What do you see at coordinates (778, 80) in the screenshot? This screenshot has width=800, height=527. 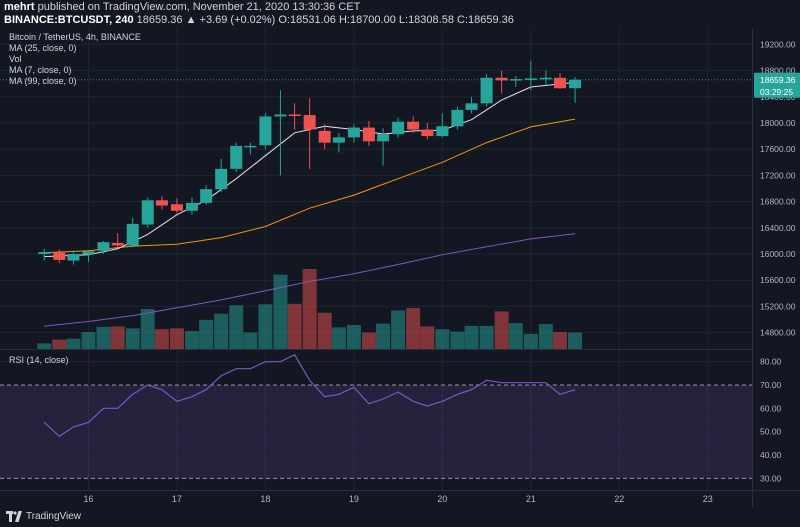 I see `price-badge-value: 18659.36` at bounding box center [778, 80].